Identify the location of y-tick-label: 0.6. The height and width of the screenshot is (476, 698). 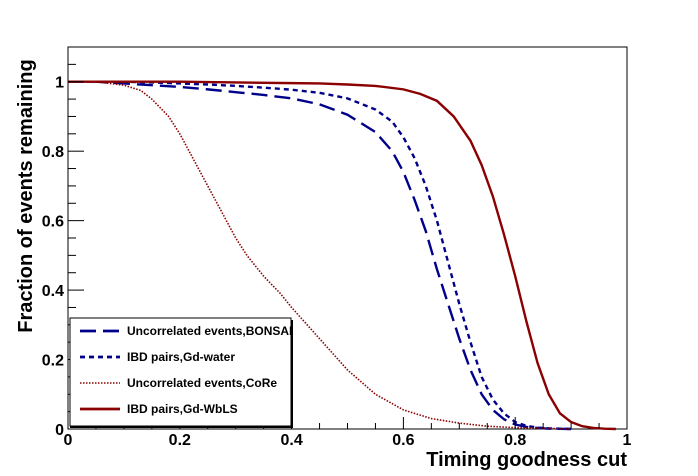
(53, 222).